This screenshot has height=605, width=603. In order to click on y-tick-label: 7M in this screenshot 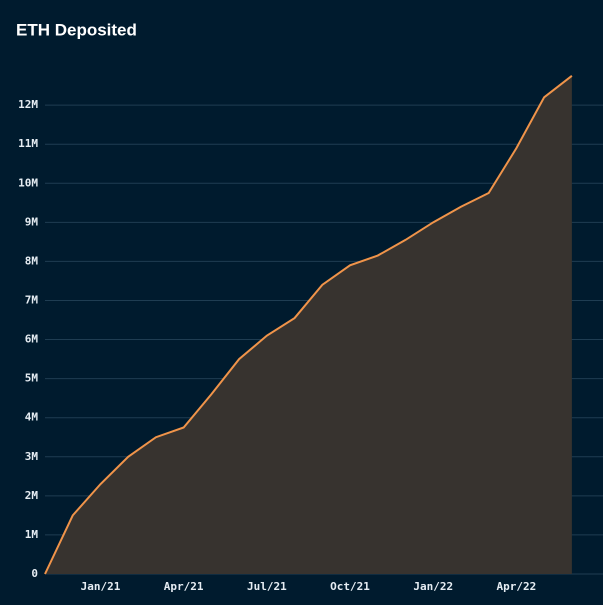, I will do `click(32, 299)`.